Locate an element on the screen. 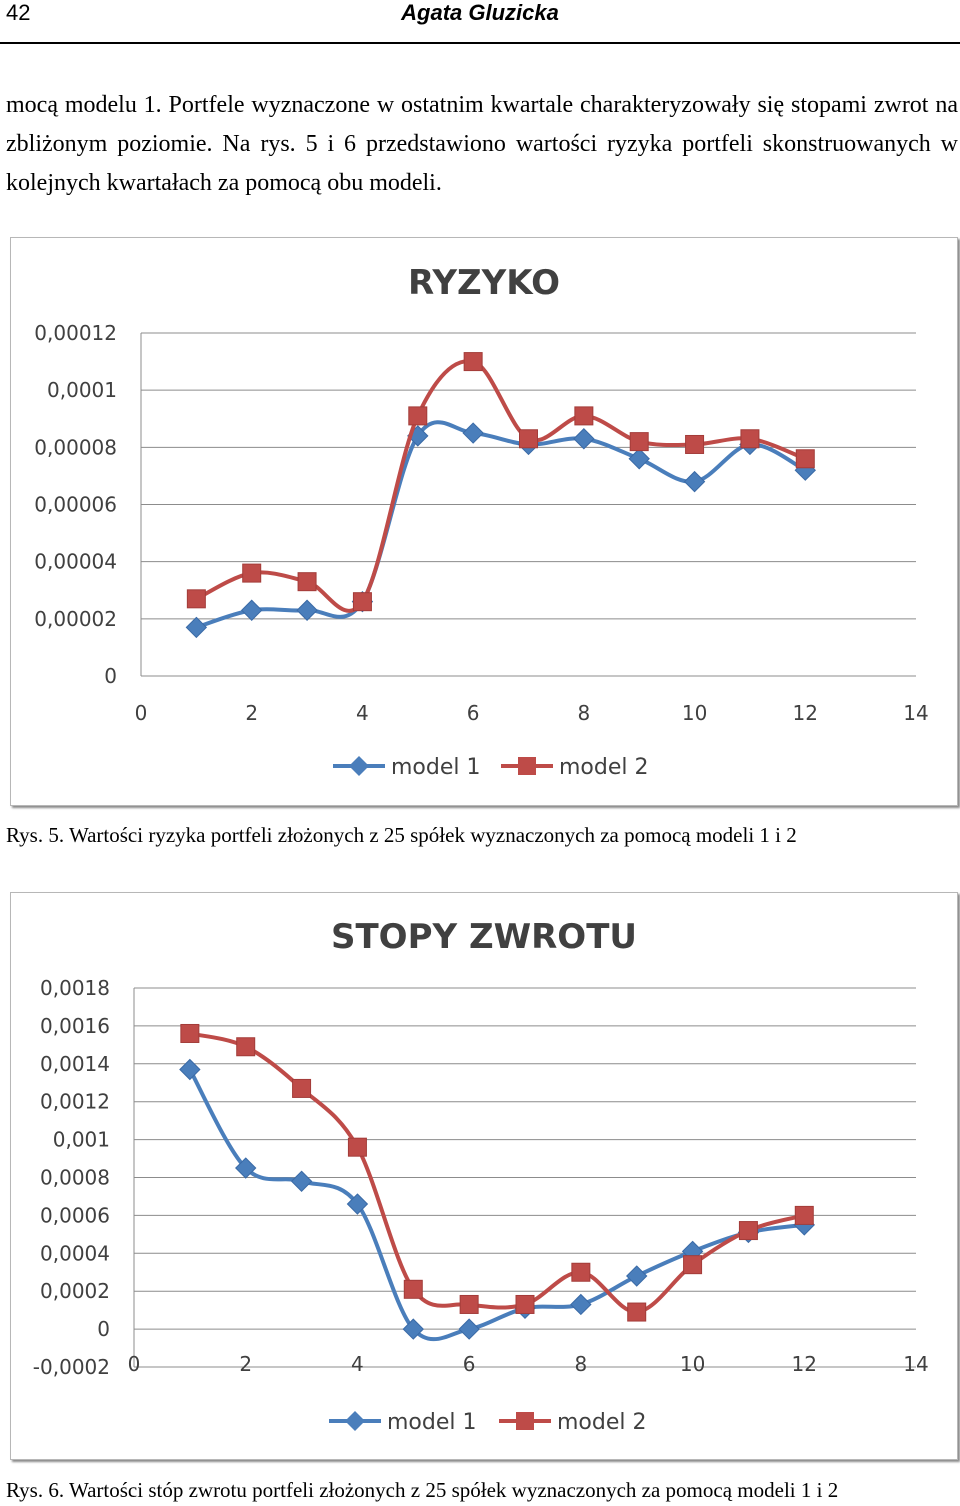 The width and height of the screenshot is (960, 1506). page-number: 42 is located at coordinates (18, 12).